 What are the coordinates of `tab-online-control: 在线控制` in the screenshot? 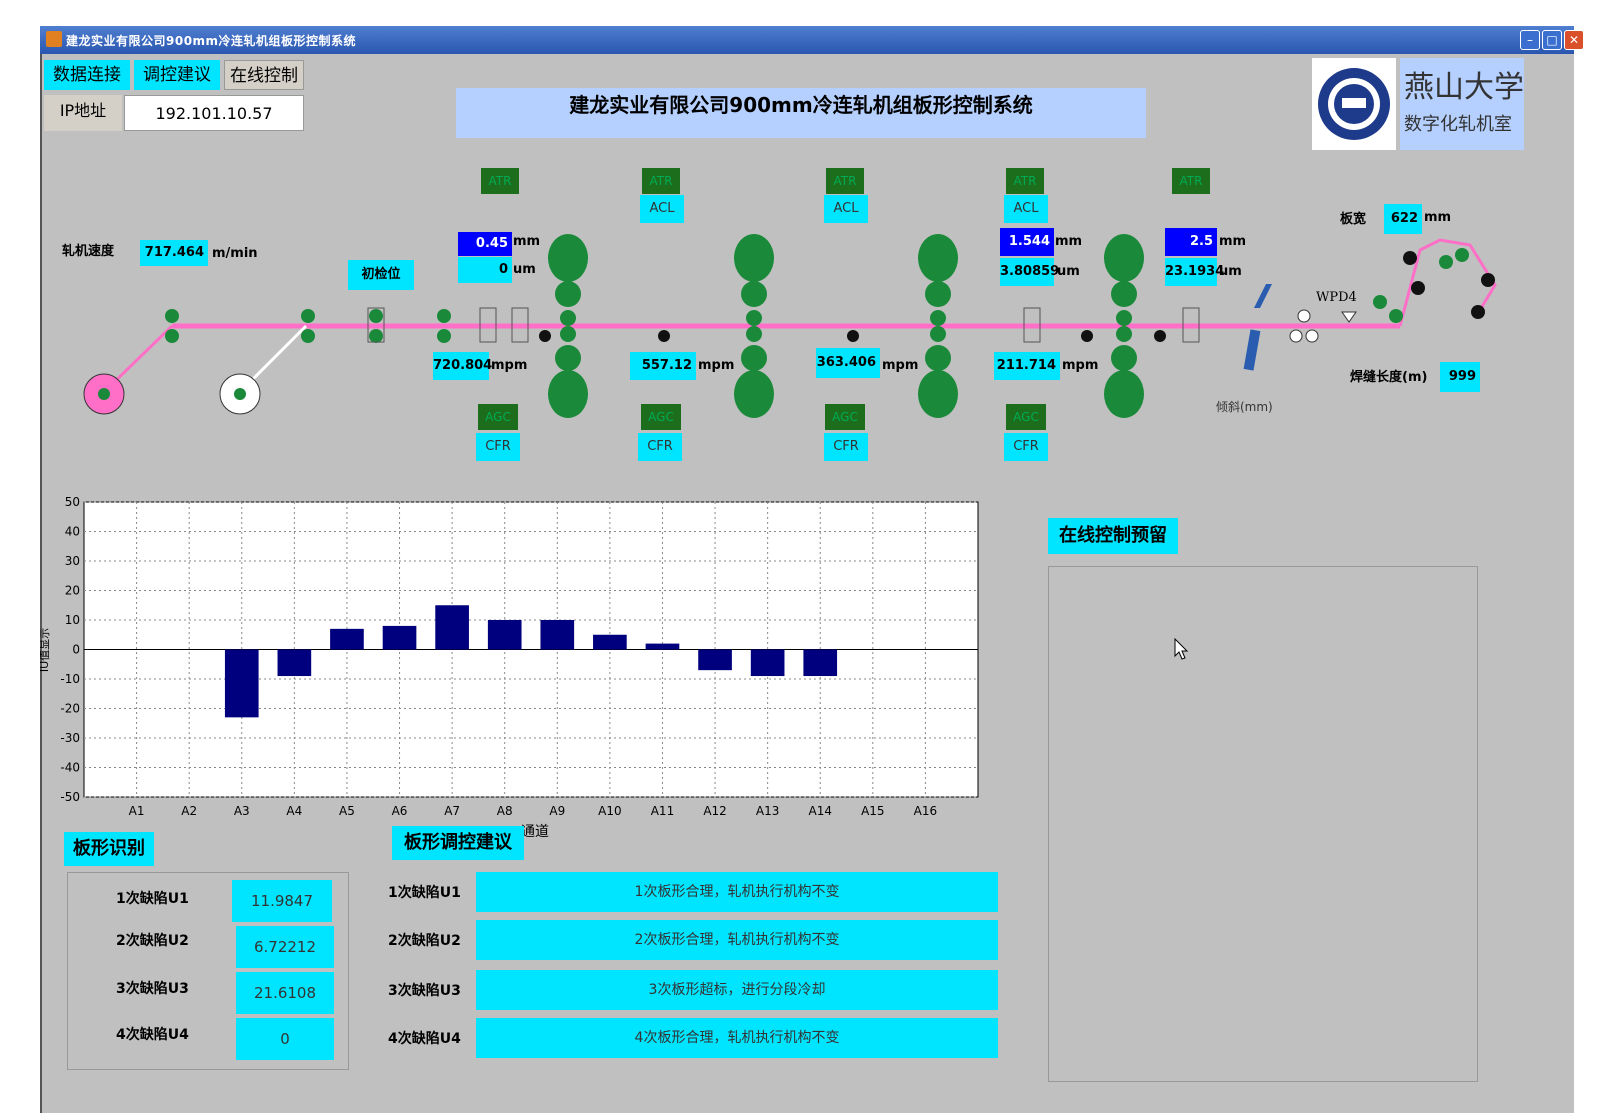 It's located at (264, 75).